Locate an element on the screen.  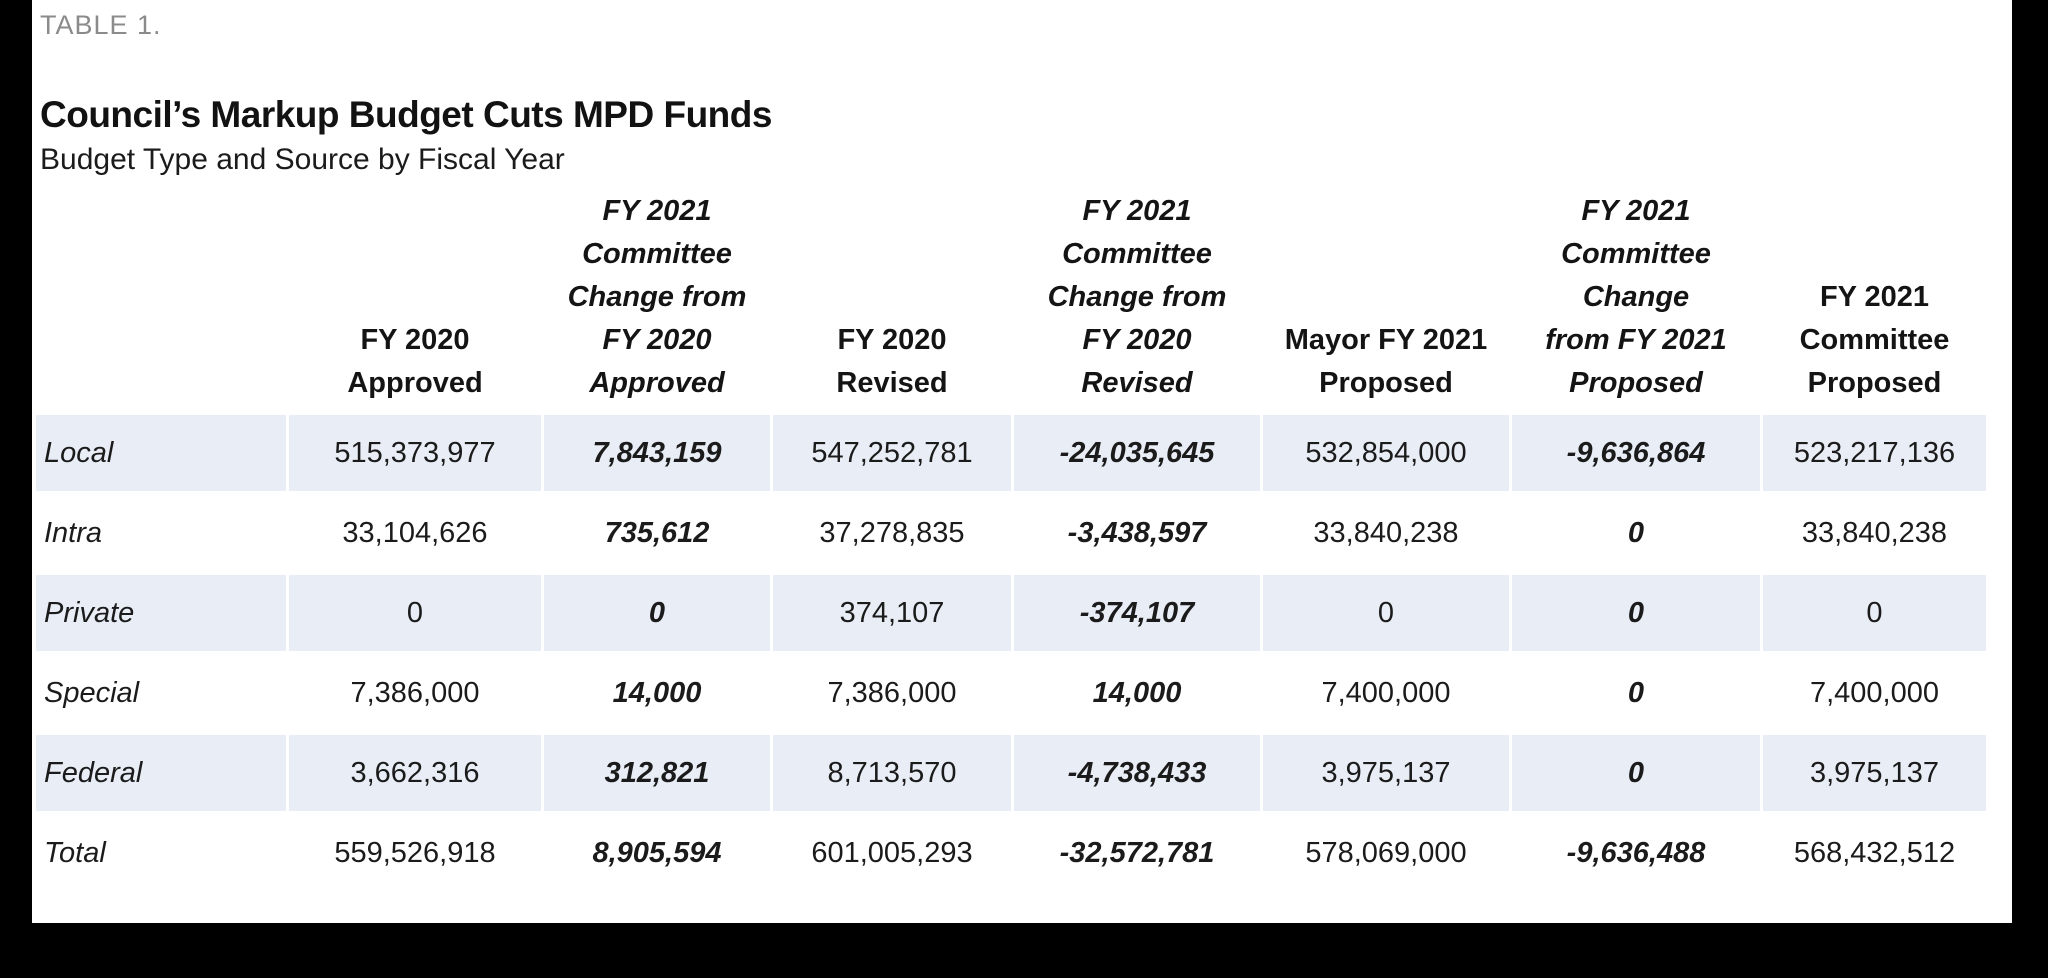
cell-fy2021_committee_change_from_fy2020_revised: -24,035,645 is located at coordinates (1137, 453).